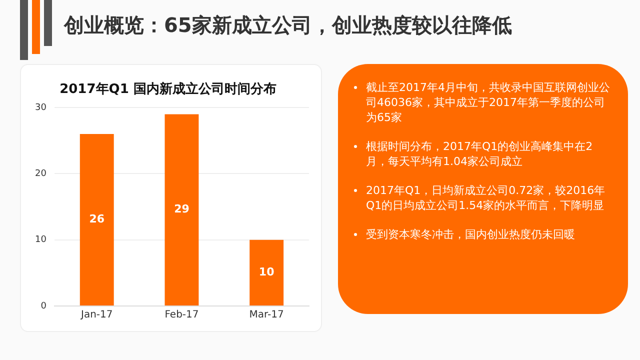 The image size is (640, 360). What do you see at coordinates (41, 107) in the screenshot?
I see `y-tick-label: 30` at bounding box center [41, 107].